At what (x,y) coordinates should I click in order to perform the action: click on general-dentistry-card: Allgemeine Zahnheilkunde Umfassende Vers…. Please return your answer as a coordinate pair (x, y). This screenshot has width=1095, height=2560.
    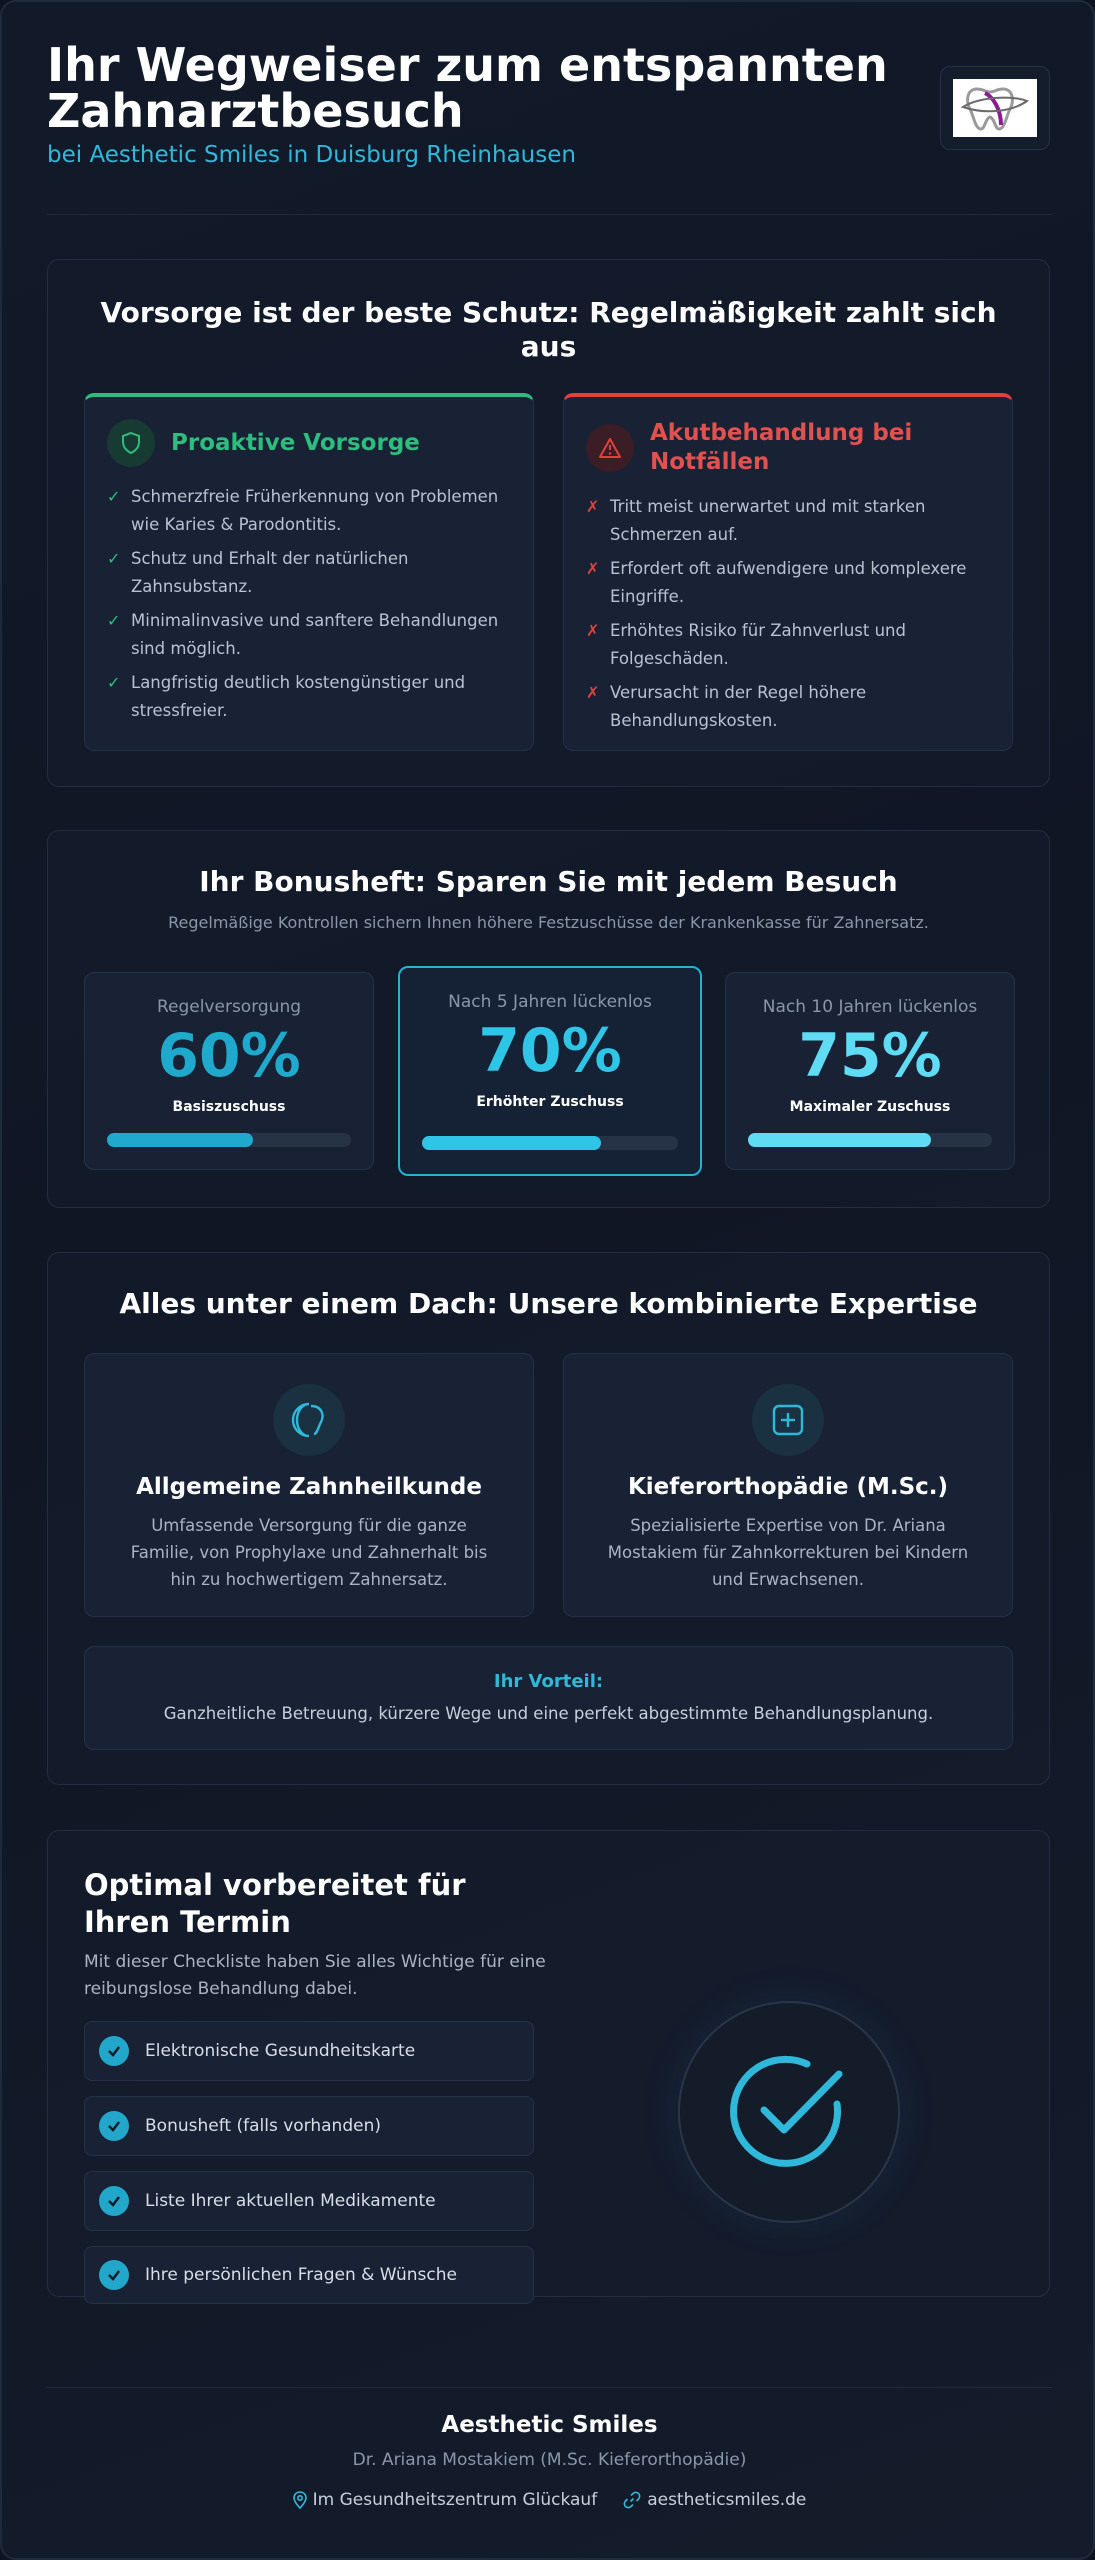
    Looking at the image, I should click on (309, 1485).